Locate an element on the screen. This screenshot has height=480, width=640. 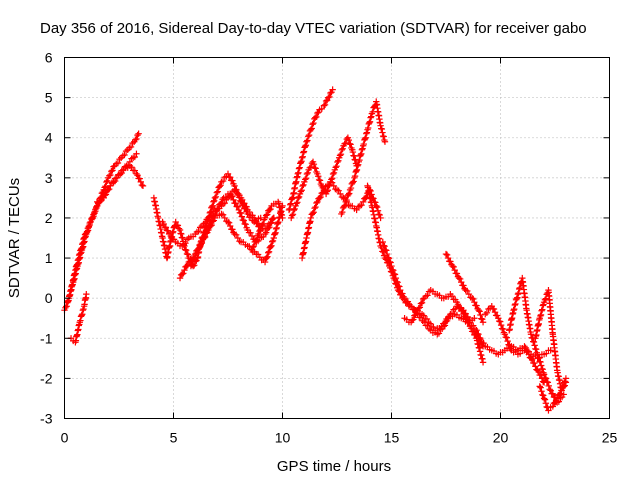
y-tick-label: 2 is located at coordinates (49, 218).